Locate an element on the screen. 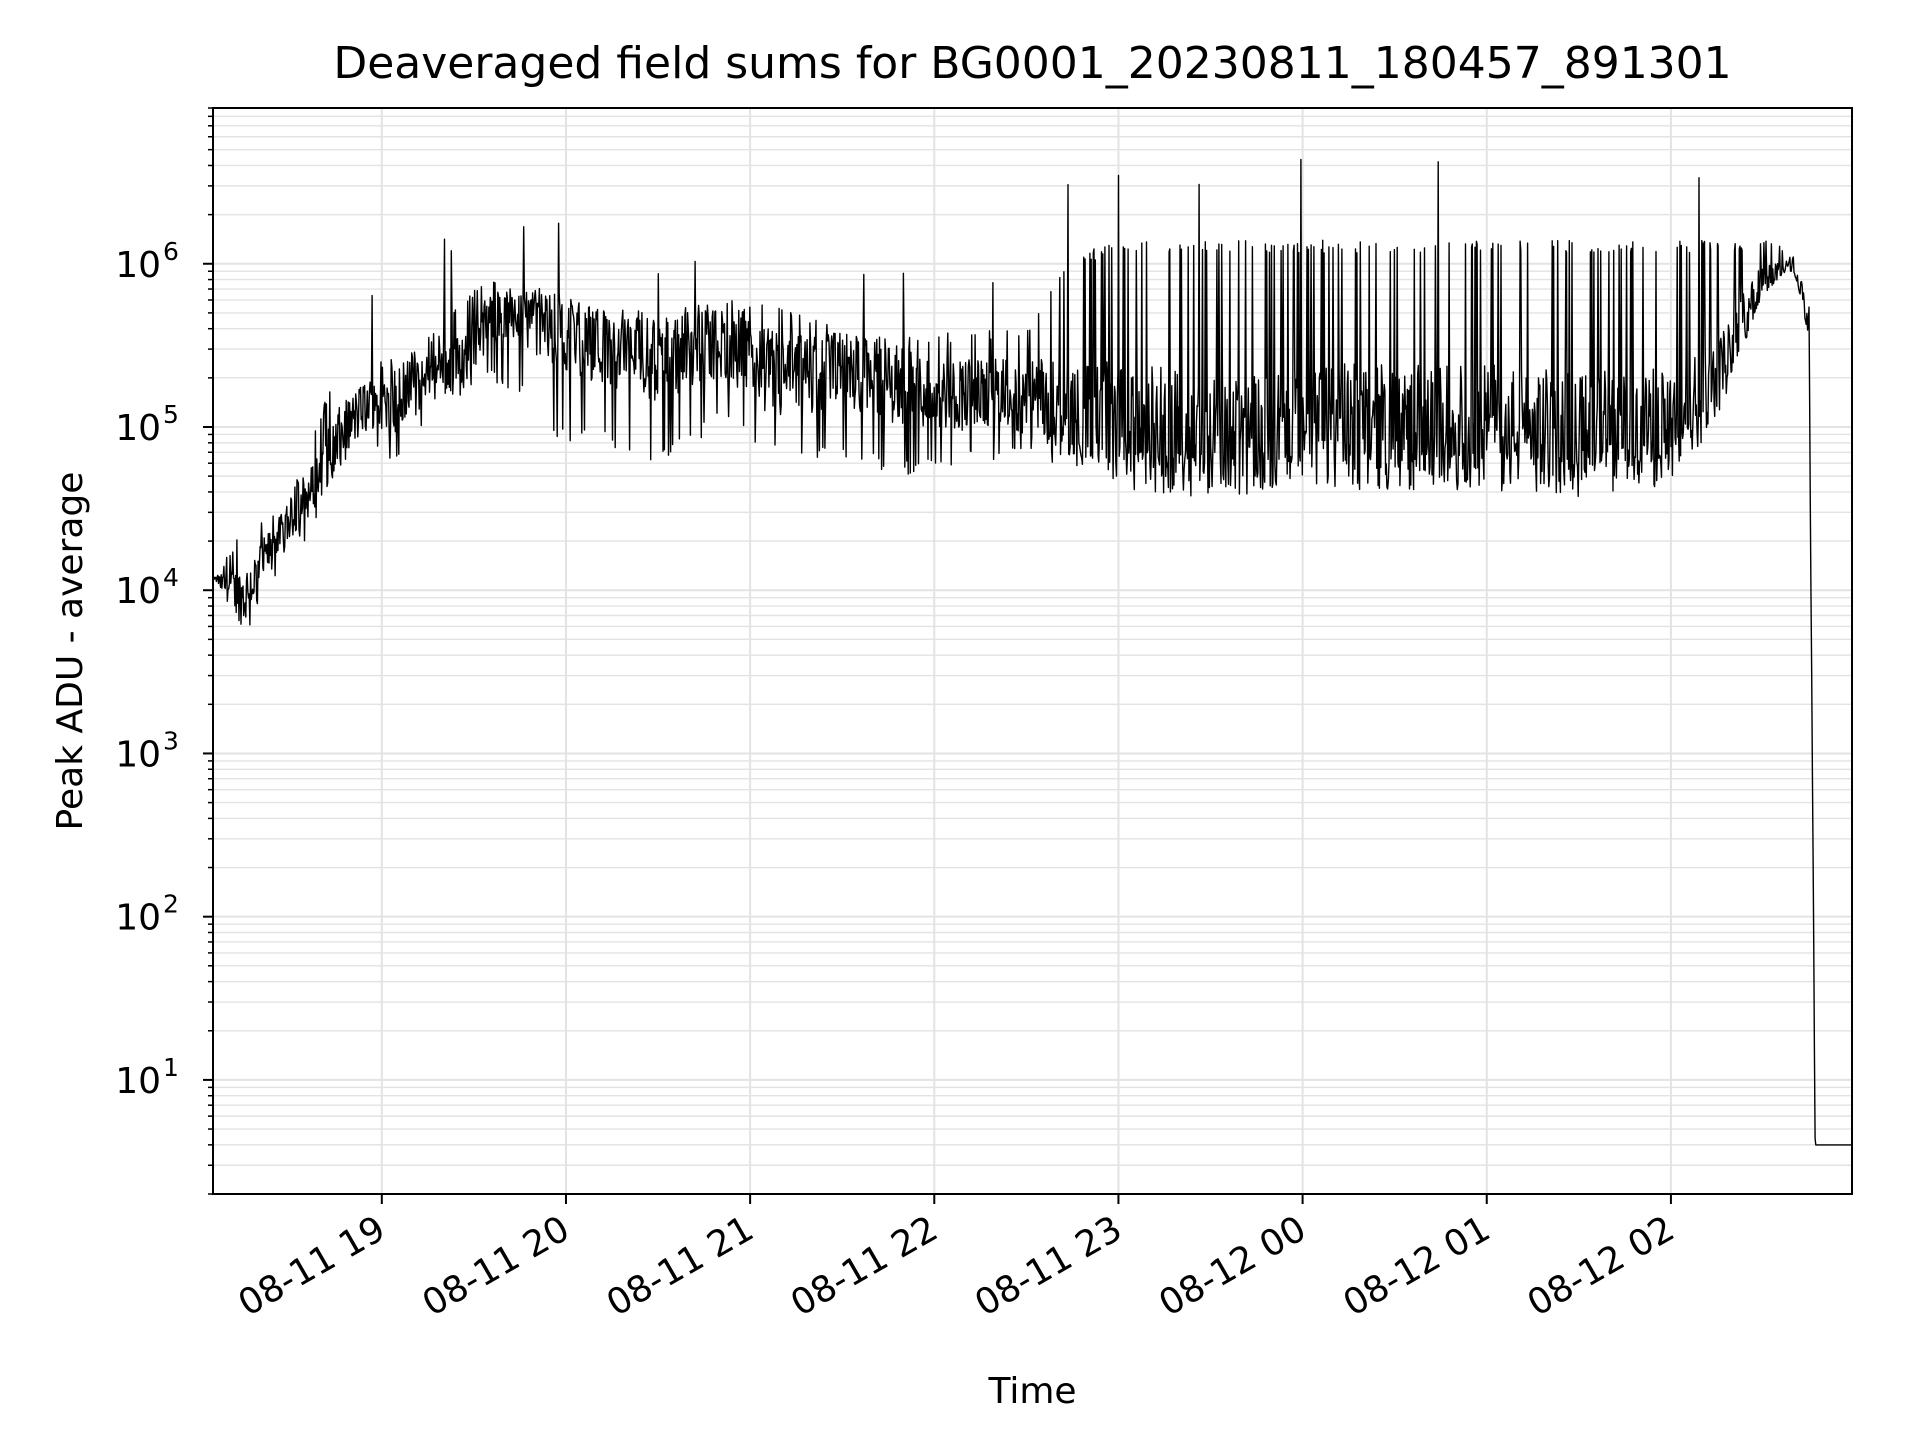 This screenshot has height=1440, width=1920. y-tick-label: 10 6 is located at coordinates (147, 261).